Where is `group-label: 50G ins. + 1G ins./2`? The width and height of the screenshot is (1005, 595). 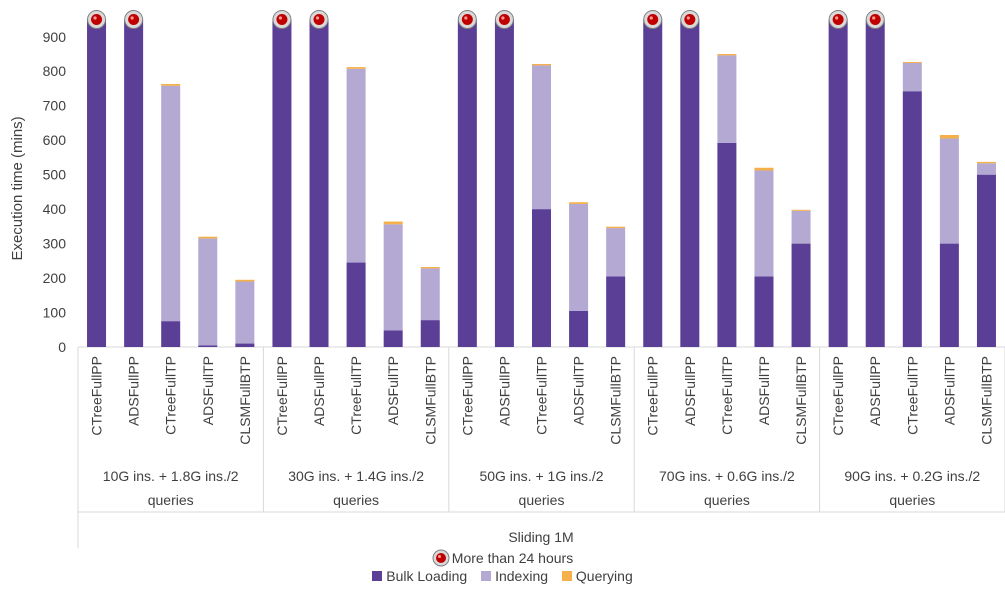
group-label: 50G ins. + 1G ins./2 is located at coordinates (541, 476).